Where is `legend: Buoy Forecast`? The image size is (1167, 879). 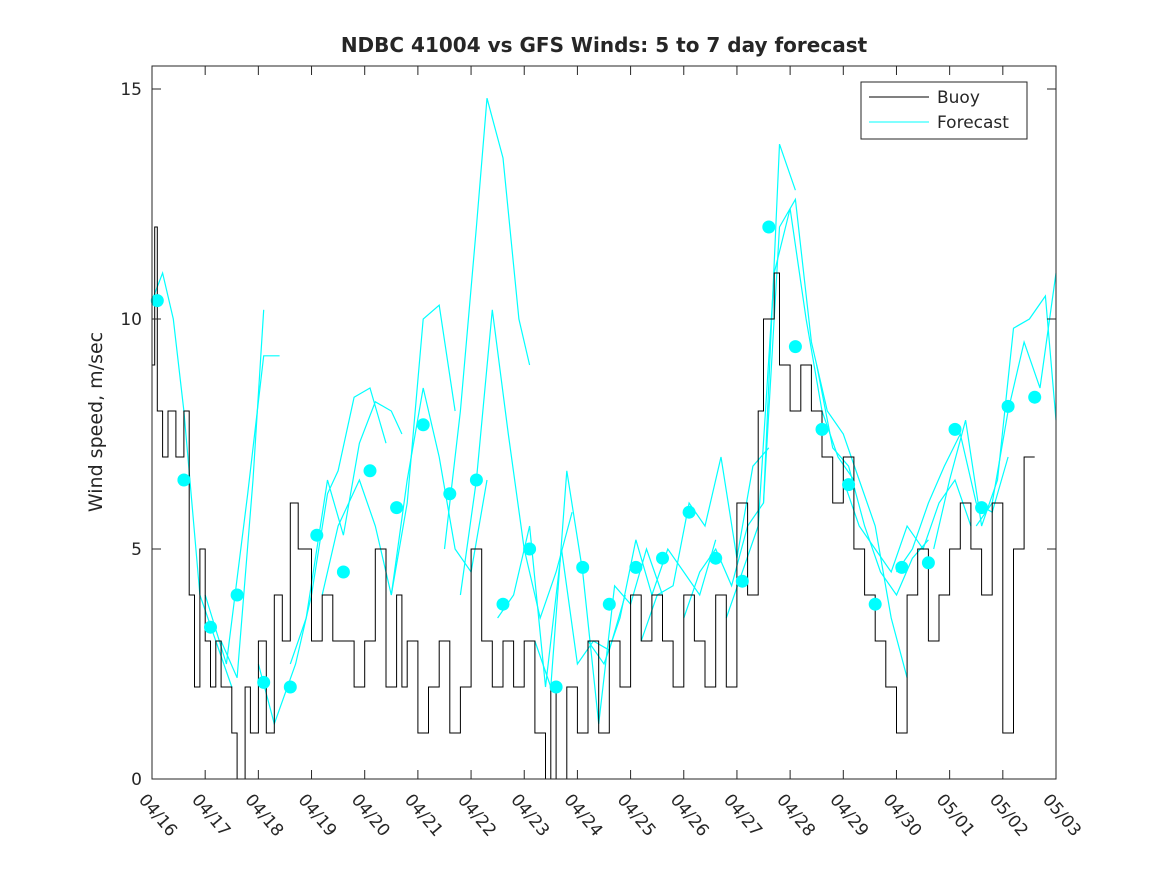 legend: Buoy Forecast is located at coordinates (944, 110).